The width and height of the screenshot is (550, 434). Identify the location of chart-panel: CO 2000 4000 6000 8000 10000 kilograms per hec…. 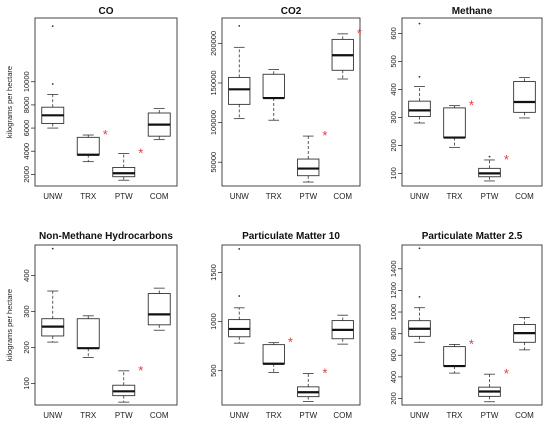
(91, 103).